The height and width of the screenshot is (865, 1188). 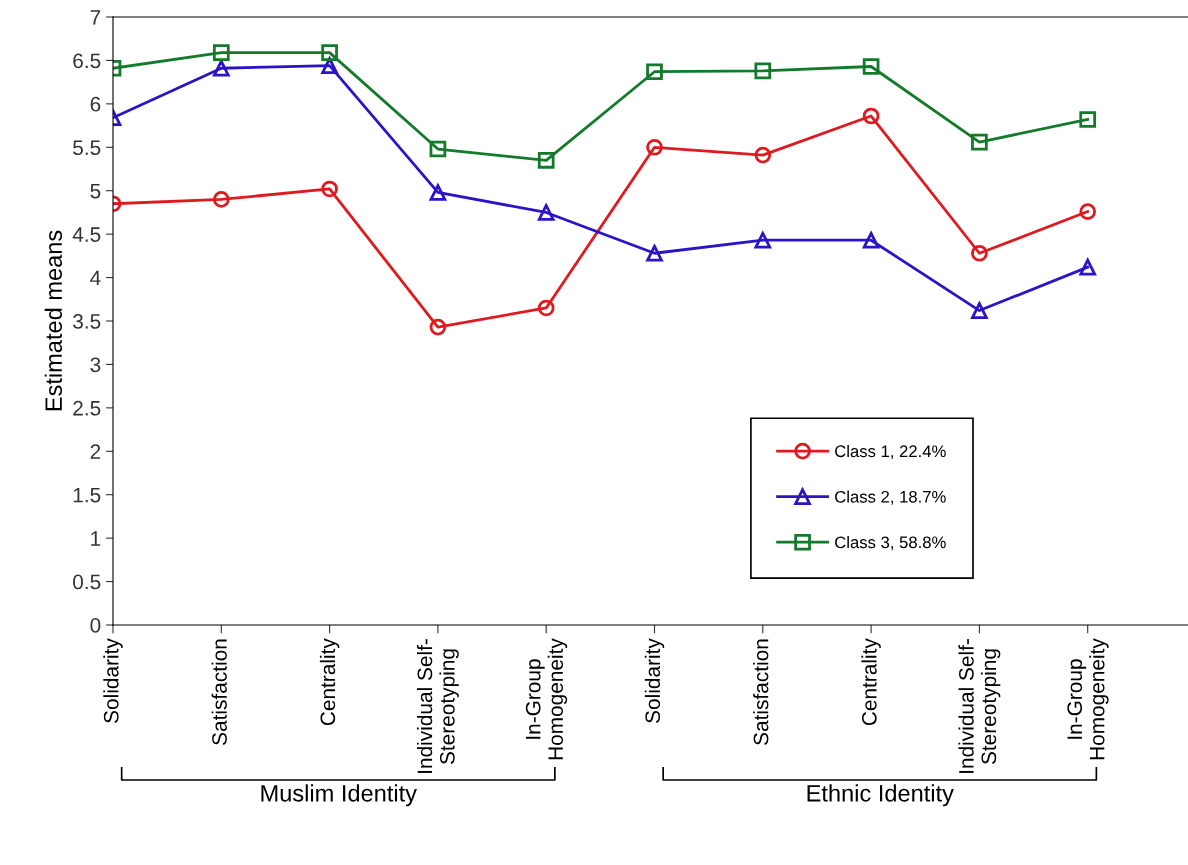 I want to click on text: Muslim Identity, so click(x=339, y=795).